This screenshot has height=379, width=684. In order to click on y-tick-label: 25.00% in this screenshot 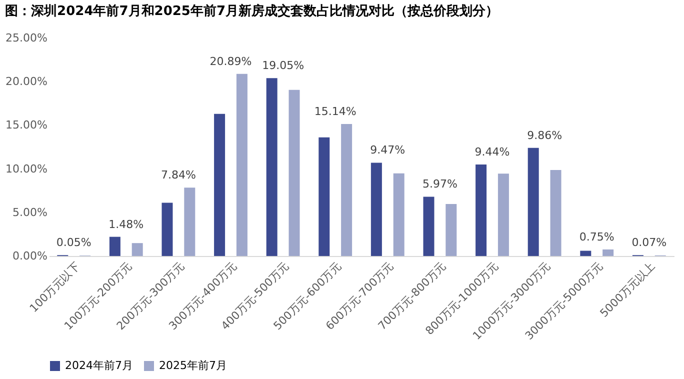, I will do `click(27, 38)`.